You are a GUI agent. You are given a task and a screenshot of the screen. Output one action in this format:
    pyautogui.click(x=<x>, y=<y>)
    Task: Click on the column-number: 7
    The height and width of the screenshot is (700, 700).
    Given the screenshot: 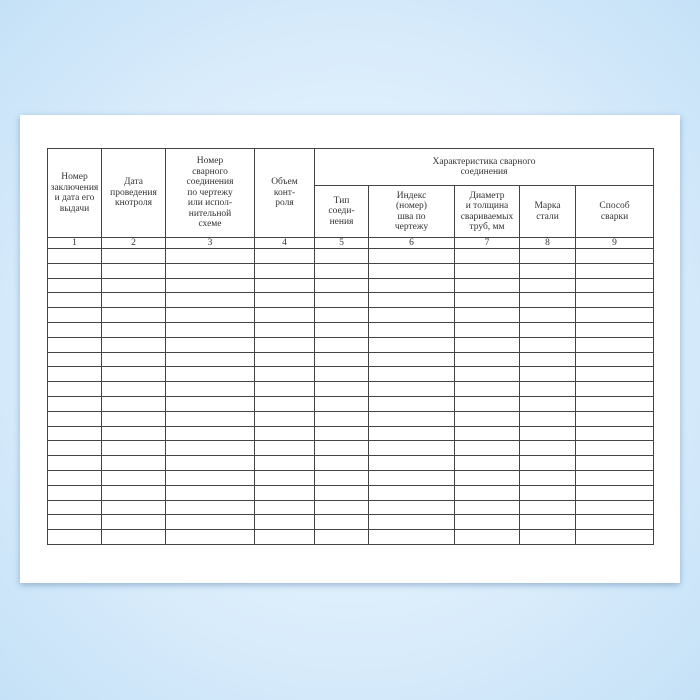 What is the action you would take?
    pyautogui.click(x=487, y=243)
    